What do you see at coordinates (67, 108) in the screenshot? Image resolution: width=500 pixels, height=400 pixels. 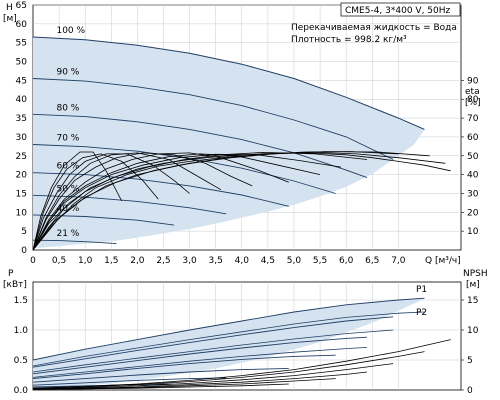 I see `speed-label: 80 %` at bounding box center [67, 108].